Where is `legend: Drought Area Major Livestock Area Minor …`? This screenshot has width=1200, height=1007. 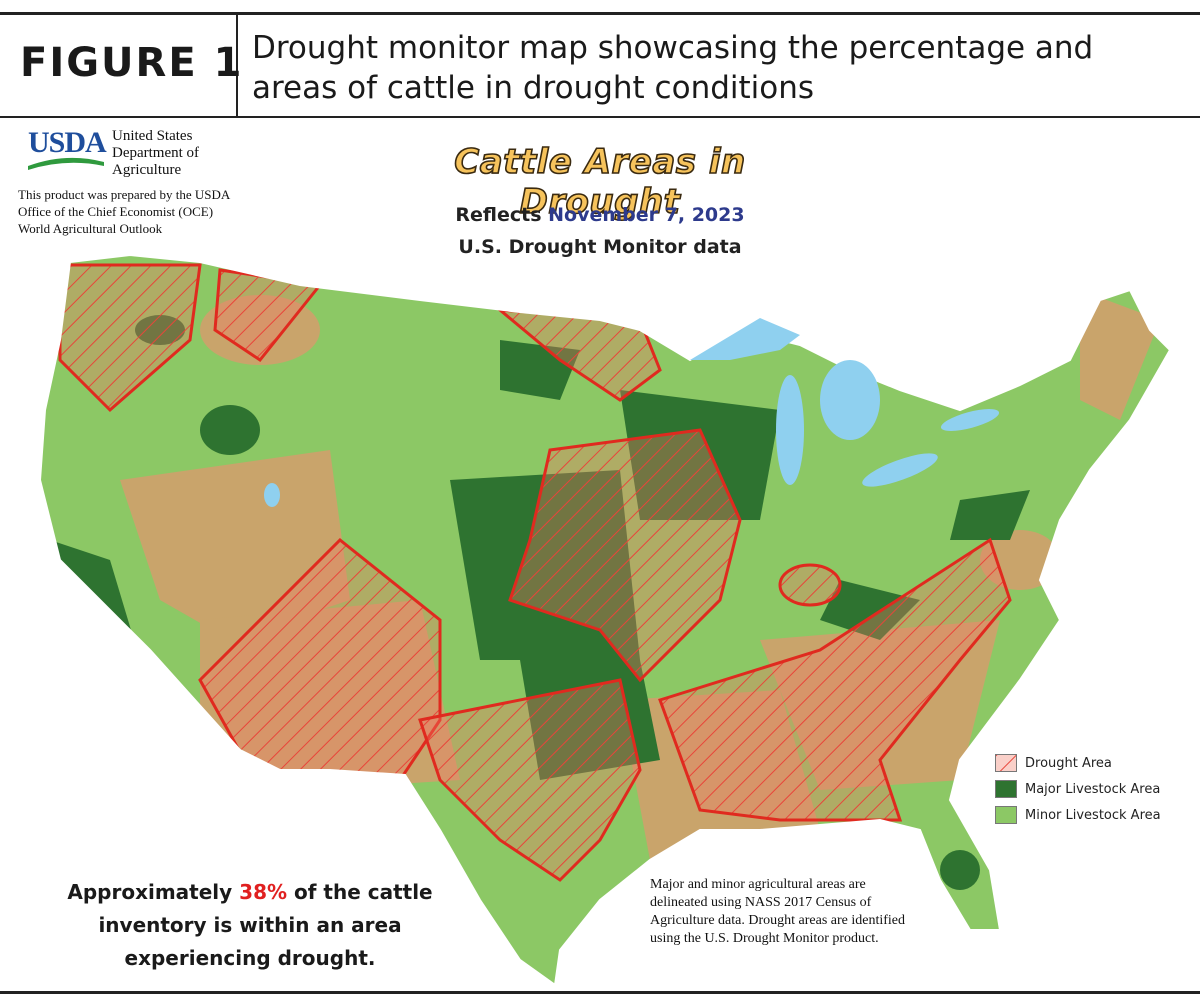
legend: Drought Area Major Livestock Area Minor … is located at coordinates (1078, 789).